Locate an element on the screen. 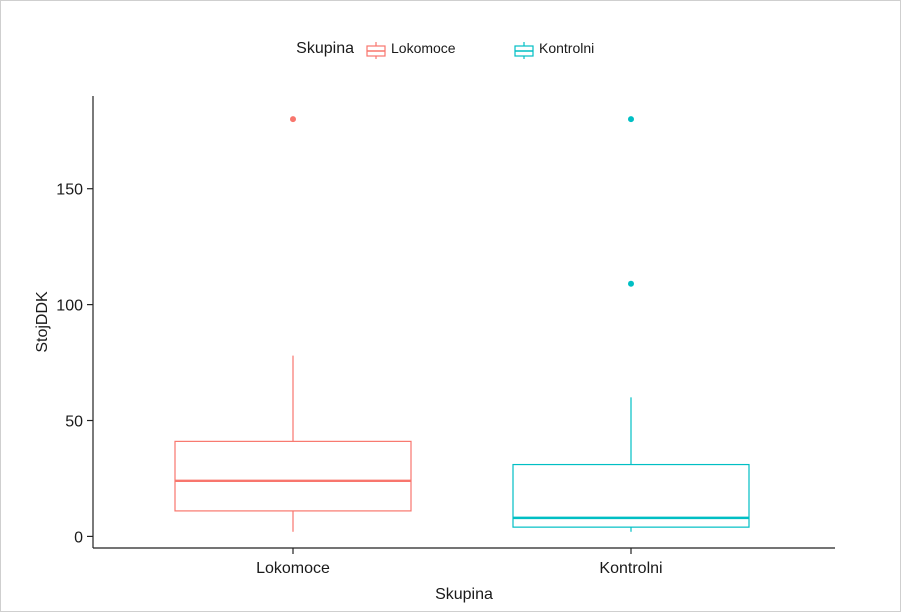 The width and height of the screenshot is (901, 612). y-tick-label: 0 is located at coordinates (78, 537).